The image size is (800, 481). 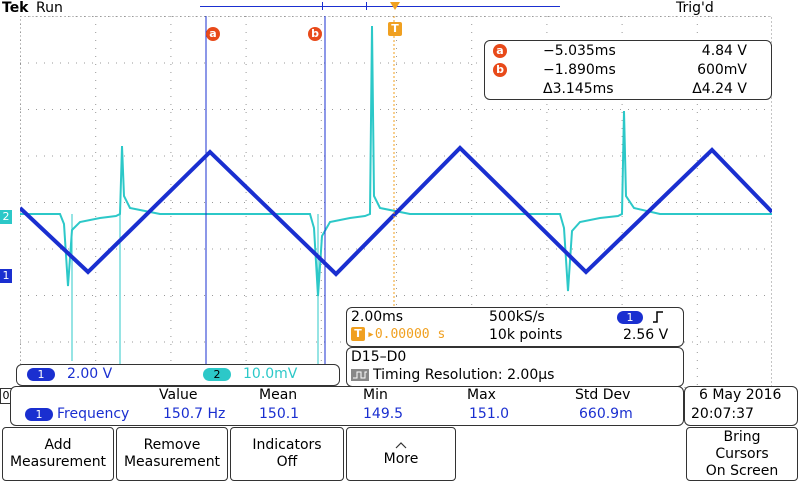 What do you see at coordinates (722, 414) in the screenshot?
I see `time-label: 20:07:37` at bounding box center [722, 414].